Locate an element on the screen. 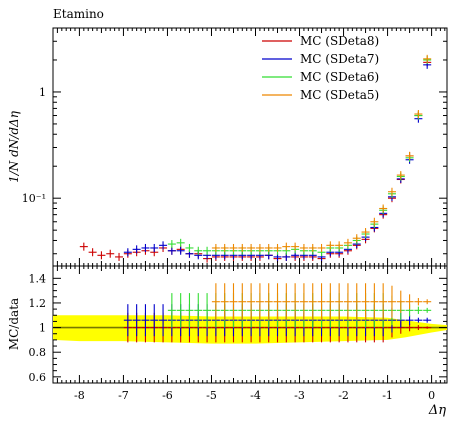 Image resolution: width=461 pixels, height=422 pixels. legend-label-3: MC (SDeta6) is located at coordinates (339, 77).